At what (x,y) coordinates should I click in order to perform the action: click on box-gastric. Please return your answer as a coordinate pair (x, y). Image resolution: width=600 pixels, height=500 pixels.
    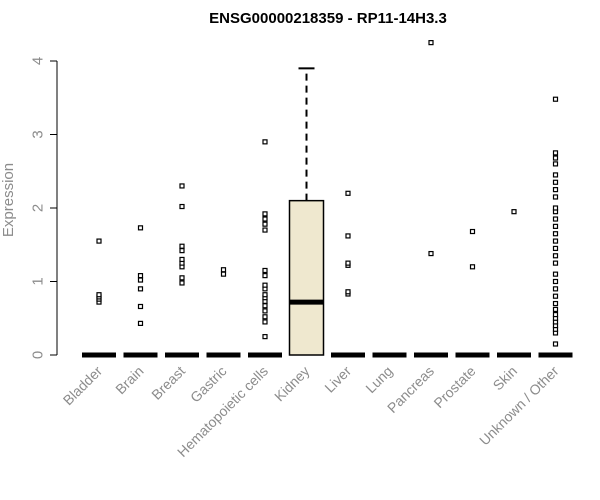
    Looking at the image, I should click on (223, 312).